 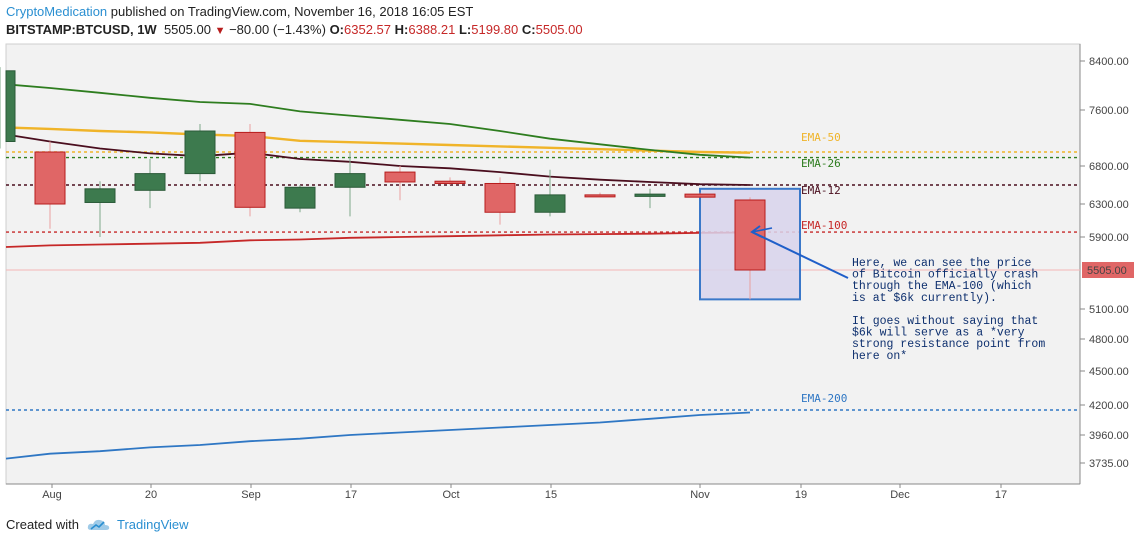 I want to click on y-tick-label: 7600.00, so click(x=1109, y=111).